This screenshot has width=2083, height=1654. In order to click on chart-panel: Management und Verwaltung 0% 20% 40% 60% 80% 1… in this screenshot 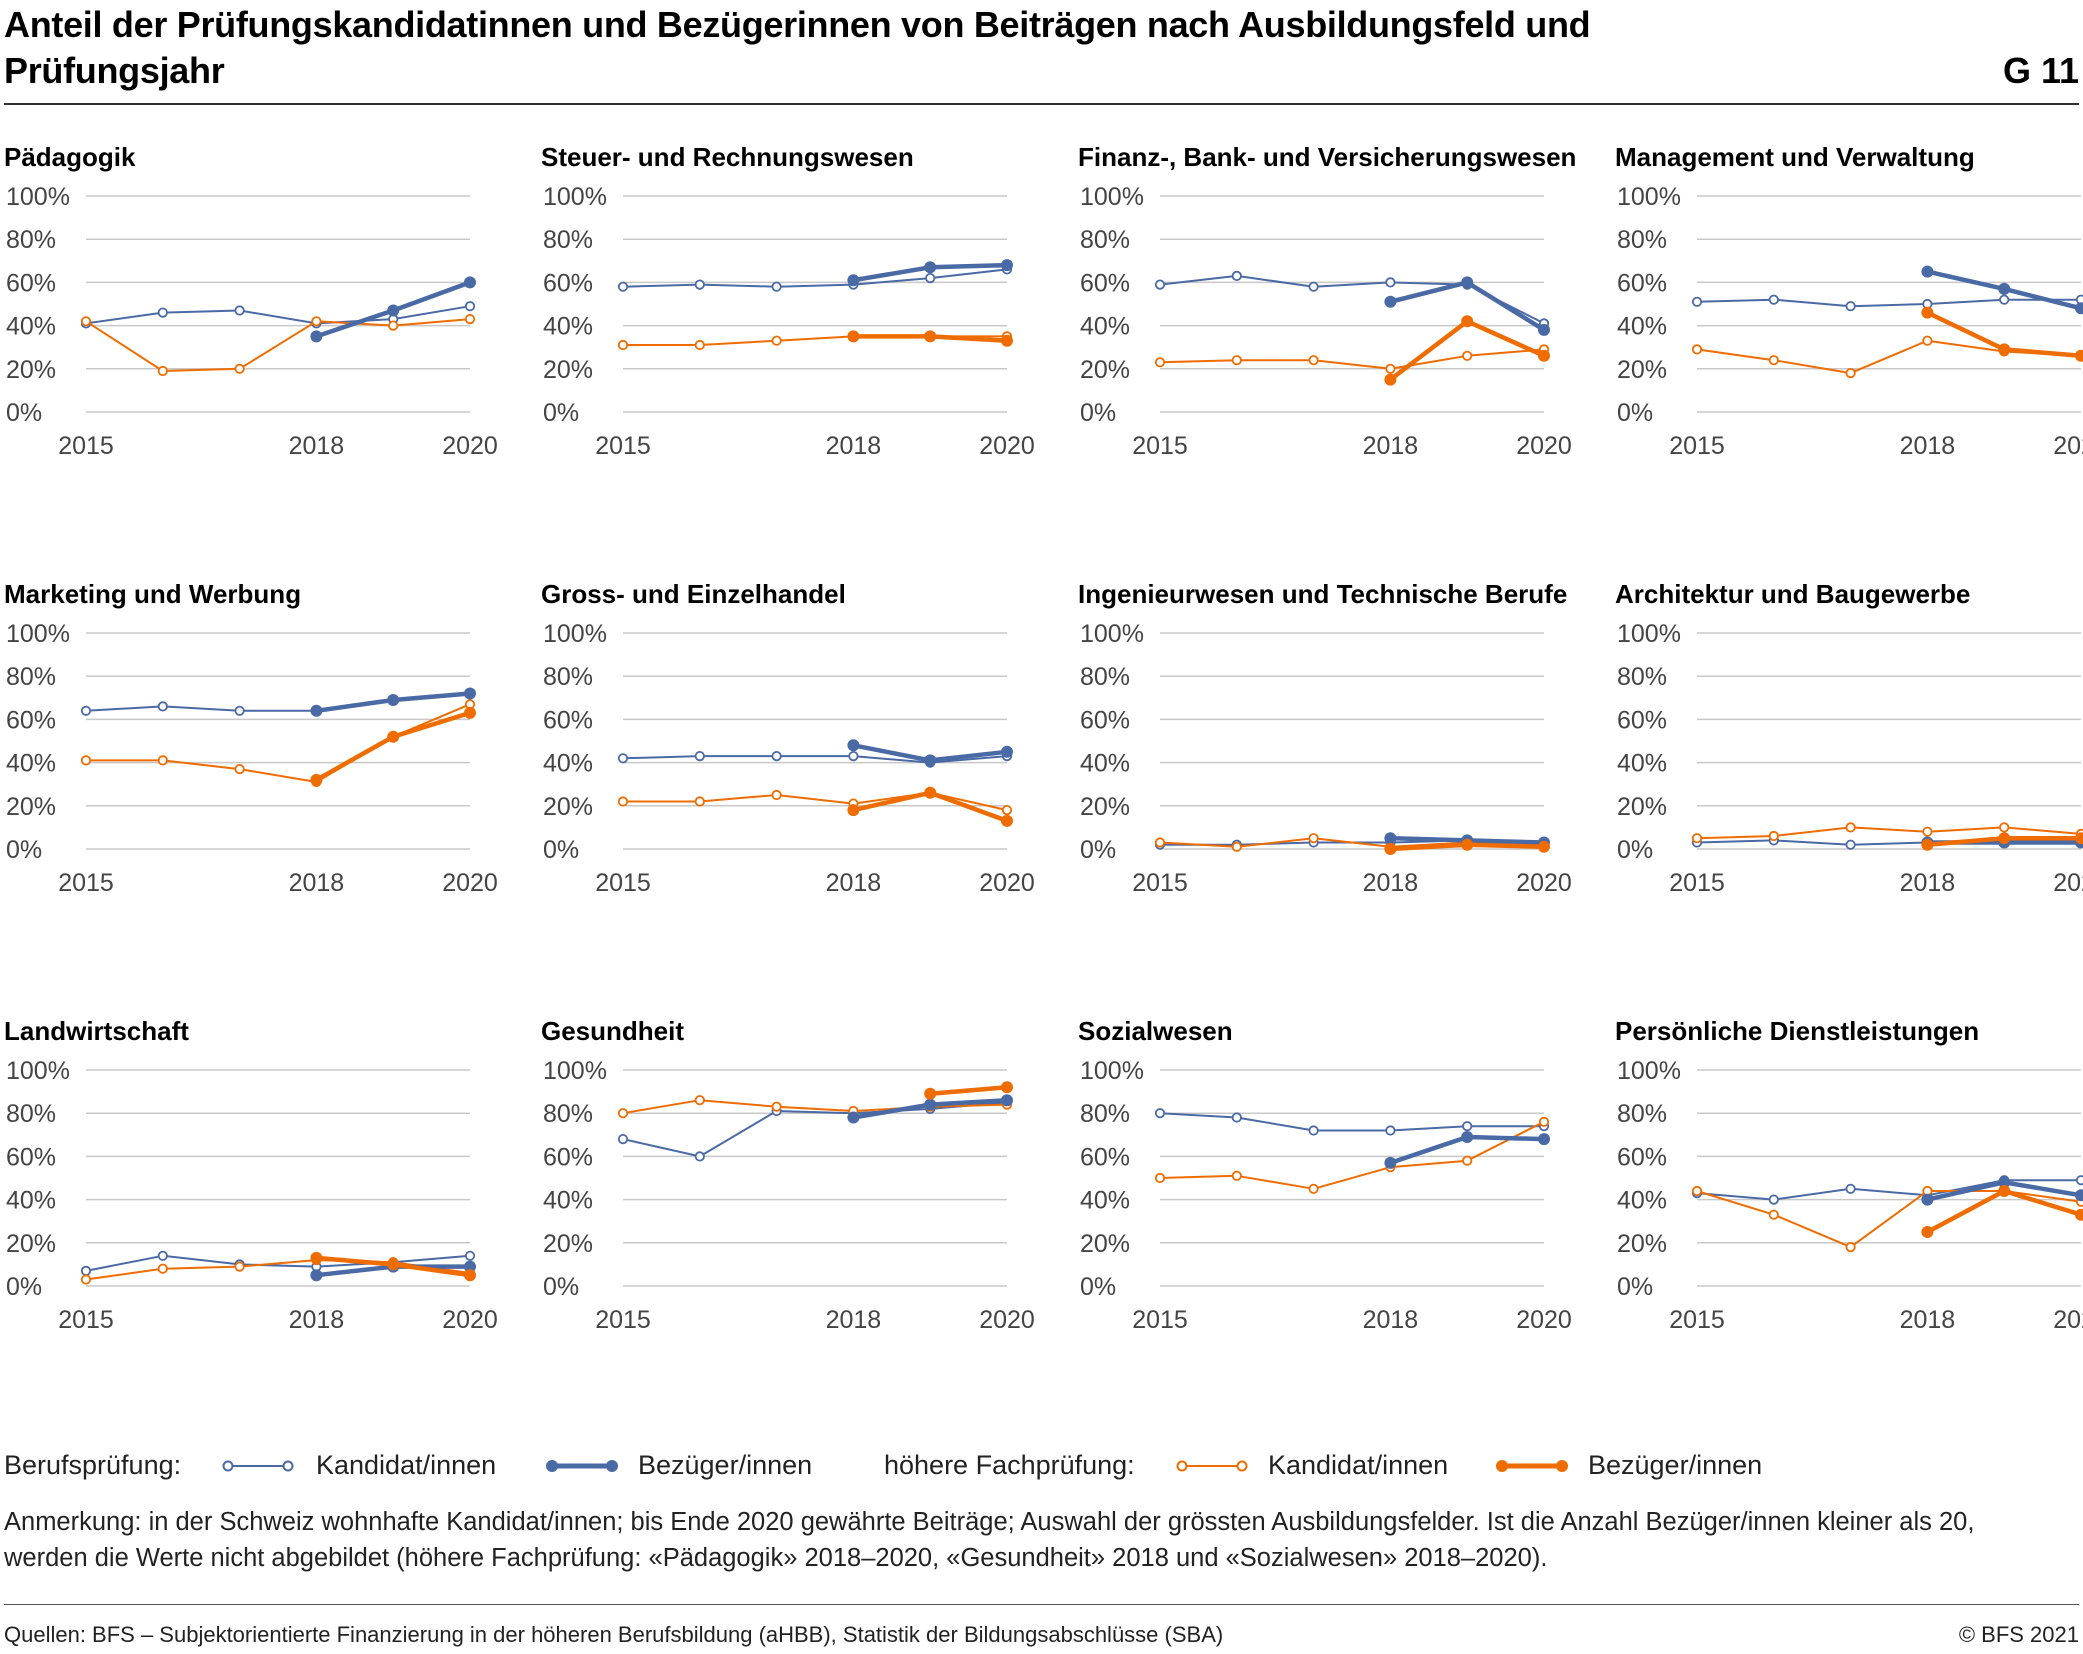, I will do `click(1849, 355)`.